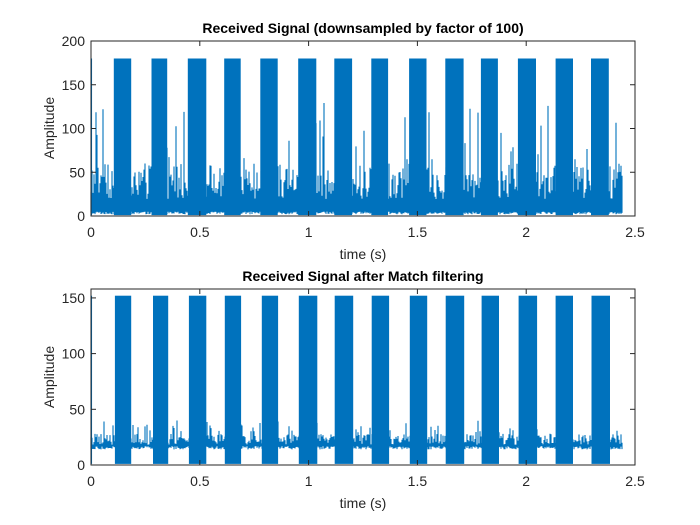 The width and height of the screenshot is (700, 525). Describe the element at coordinates (309, 481) in the screenshot. I see `bottom-x-tick-label: 1` at that location.